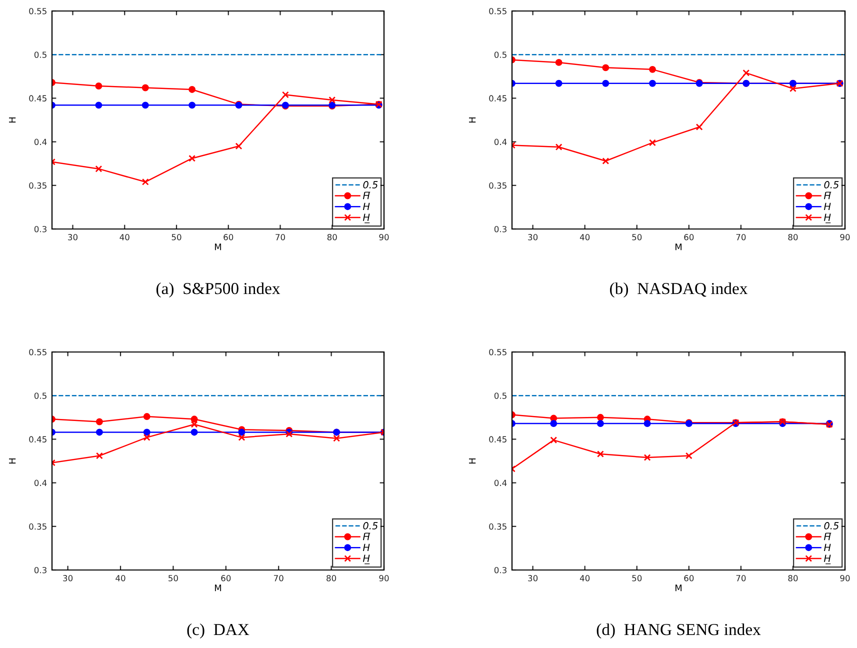 The image size is (857, 648). What do you see at coordinates (218, 290) in the screenshot?
I see `text: (a) S&P500 index` at bounding box center [218, 290].